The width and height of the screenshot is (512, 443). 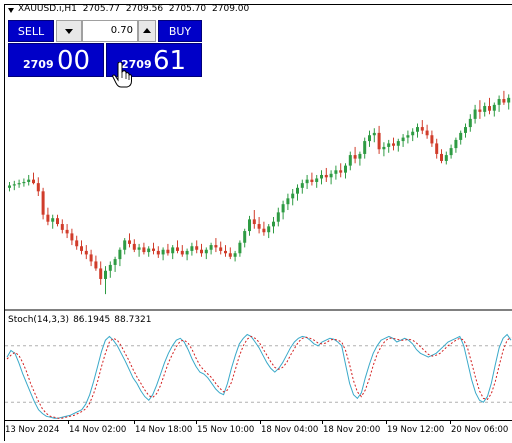 I want to click on ohlc-open: 2705.77, so click(x=101, y=9).